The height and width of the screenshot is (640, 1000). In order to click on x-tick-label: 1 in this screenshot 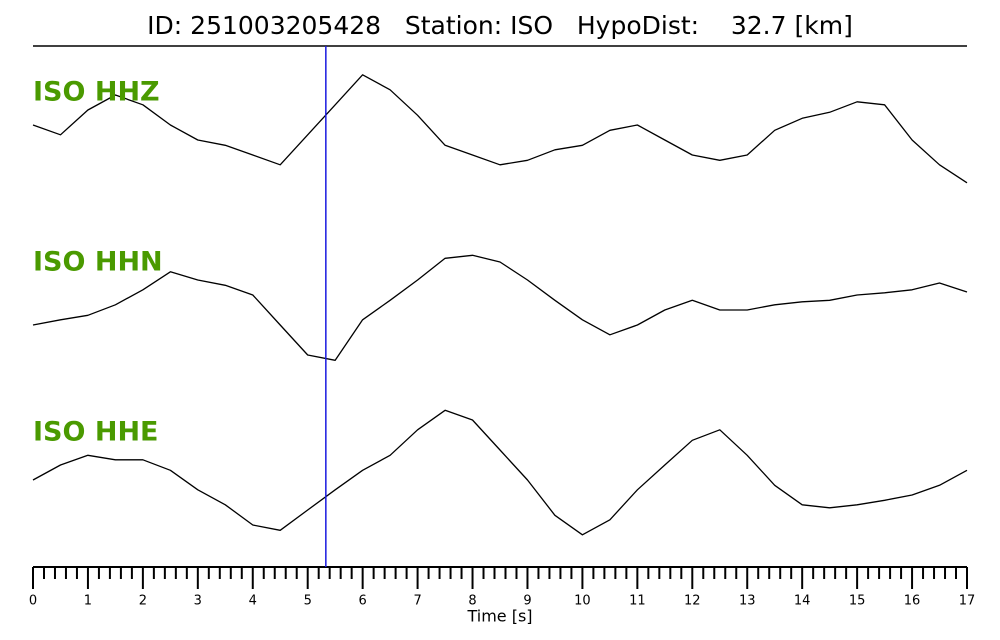, I will do `click(88, 601)`.